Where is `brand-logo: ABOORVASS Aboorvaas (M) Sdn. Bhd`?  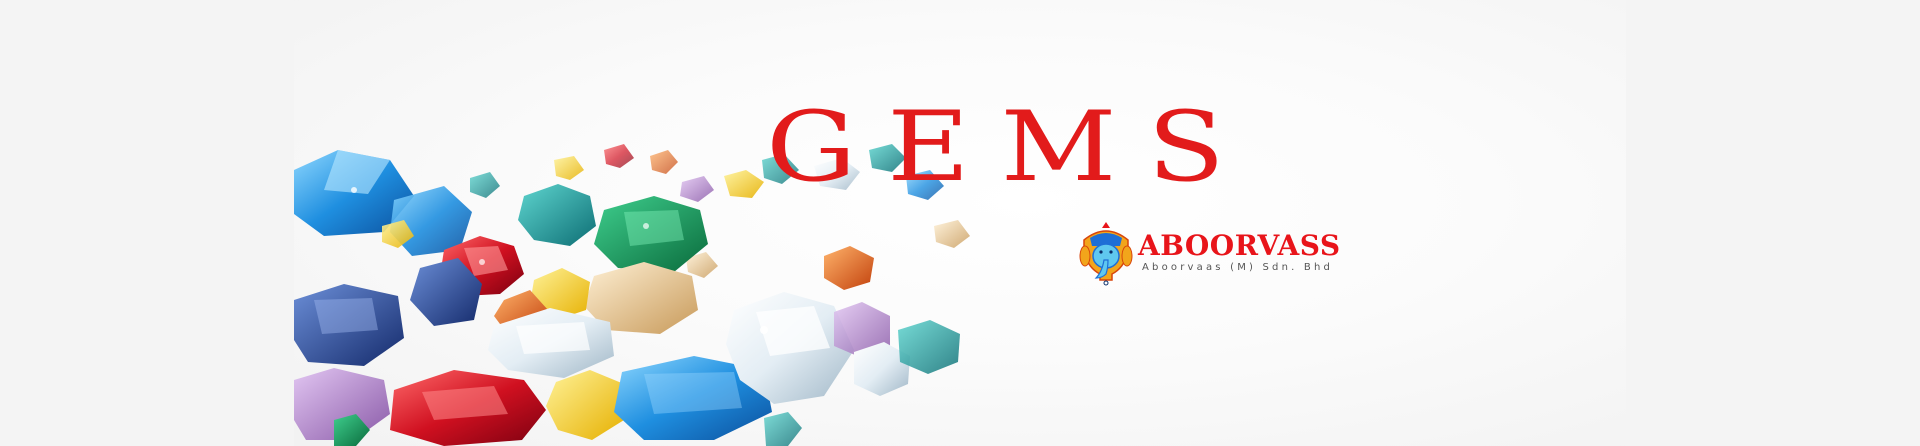
brand-logo: ABOORVASS Aboorvaas (M) Sdn. Bhd is located at coordinates (1241, 252).